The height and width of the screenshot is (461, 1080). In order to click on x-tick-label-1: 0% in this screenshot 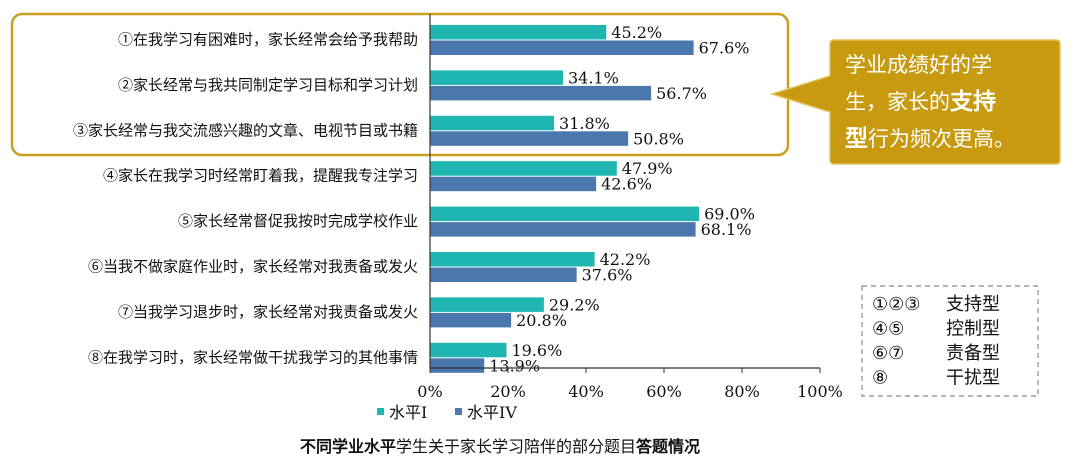, I will do `click(429, 391)`.